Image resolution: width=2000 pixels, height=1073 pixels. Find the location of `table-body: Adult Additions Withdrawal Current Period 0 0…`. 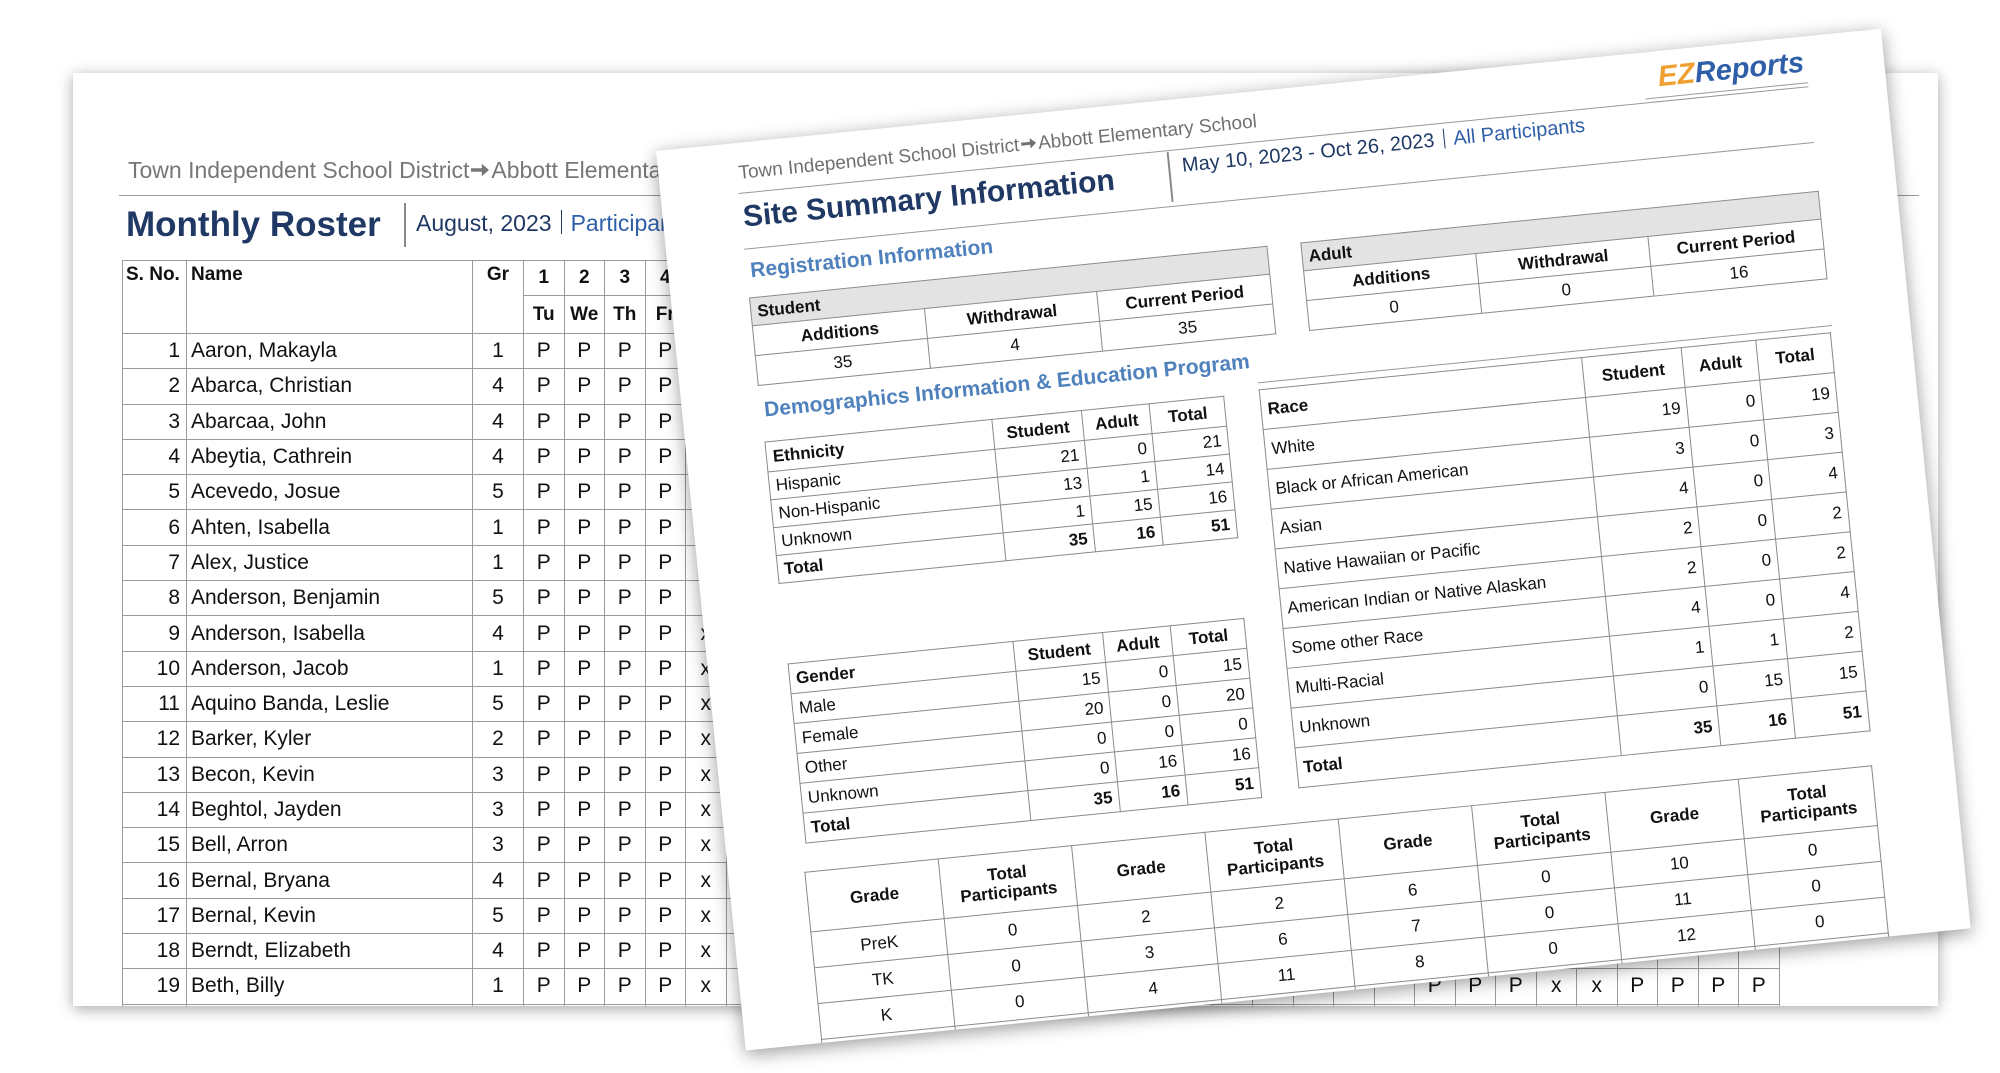

table-body: Adult Additions Withdrawal Current Period 0 0… is located at coordinates (1563, 261).